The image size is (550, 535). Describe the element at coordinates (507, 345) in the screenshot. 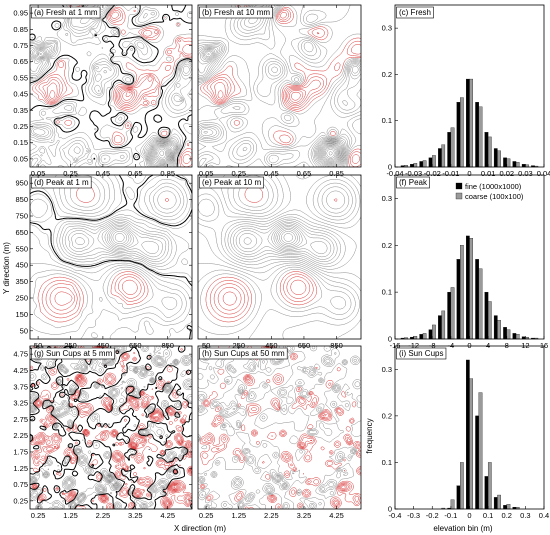

I see `x-tick-label: 8` at that location.